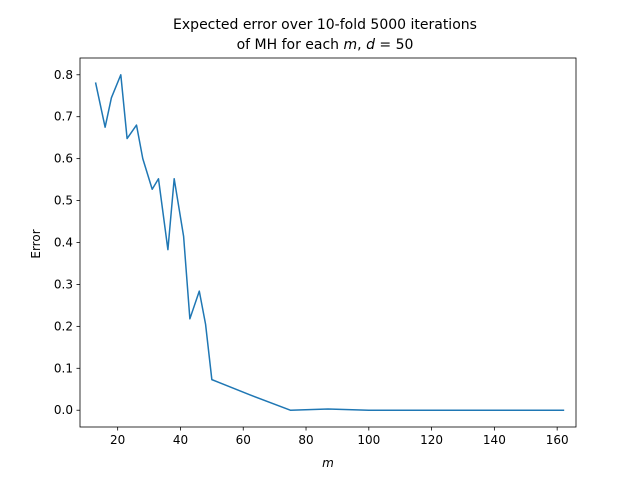 The width and height of the screenshot is (640, 480). I want to click on y-tick-label: 0.1, so click(63, 368).